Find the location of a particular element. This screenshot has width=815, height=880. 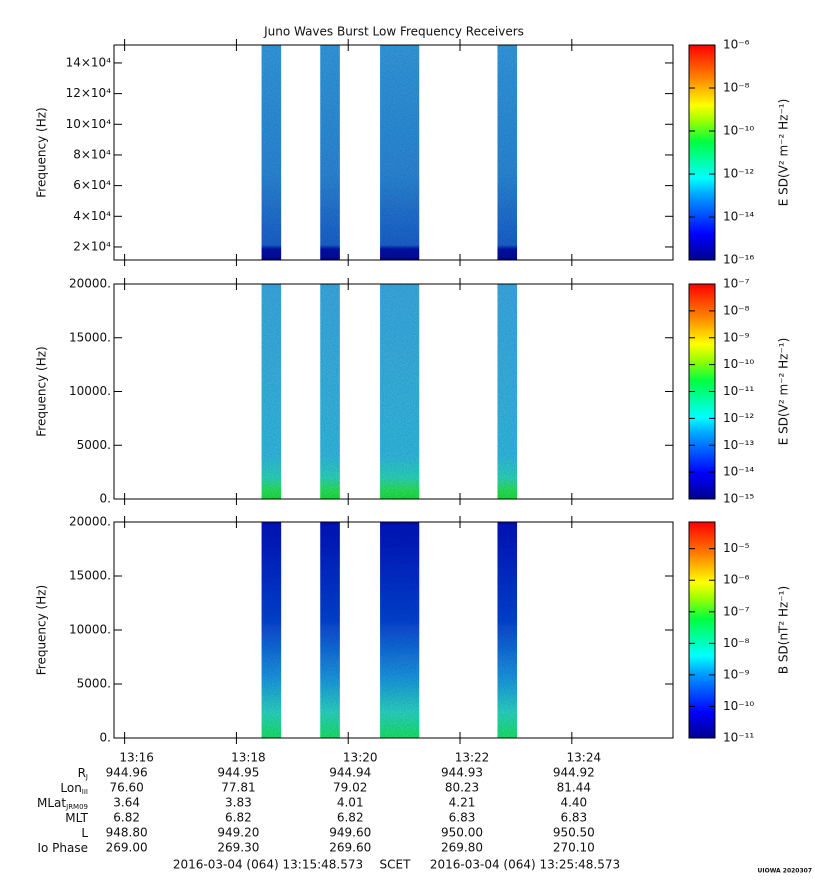

row-label-main: R is located at coordinates (82, 773).